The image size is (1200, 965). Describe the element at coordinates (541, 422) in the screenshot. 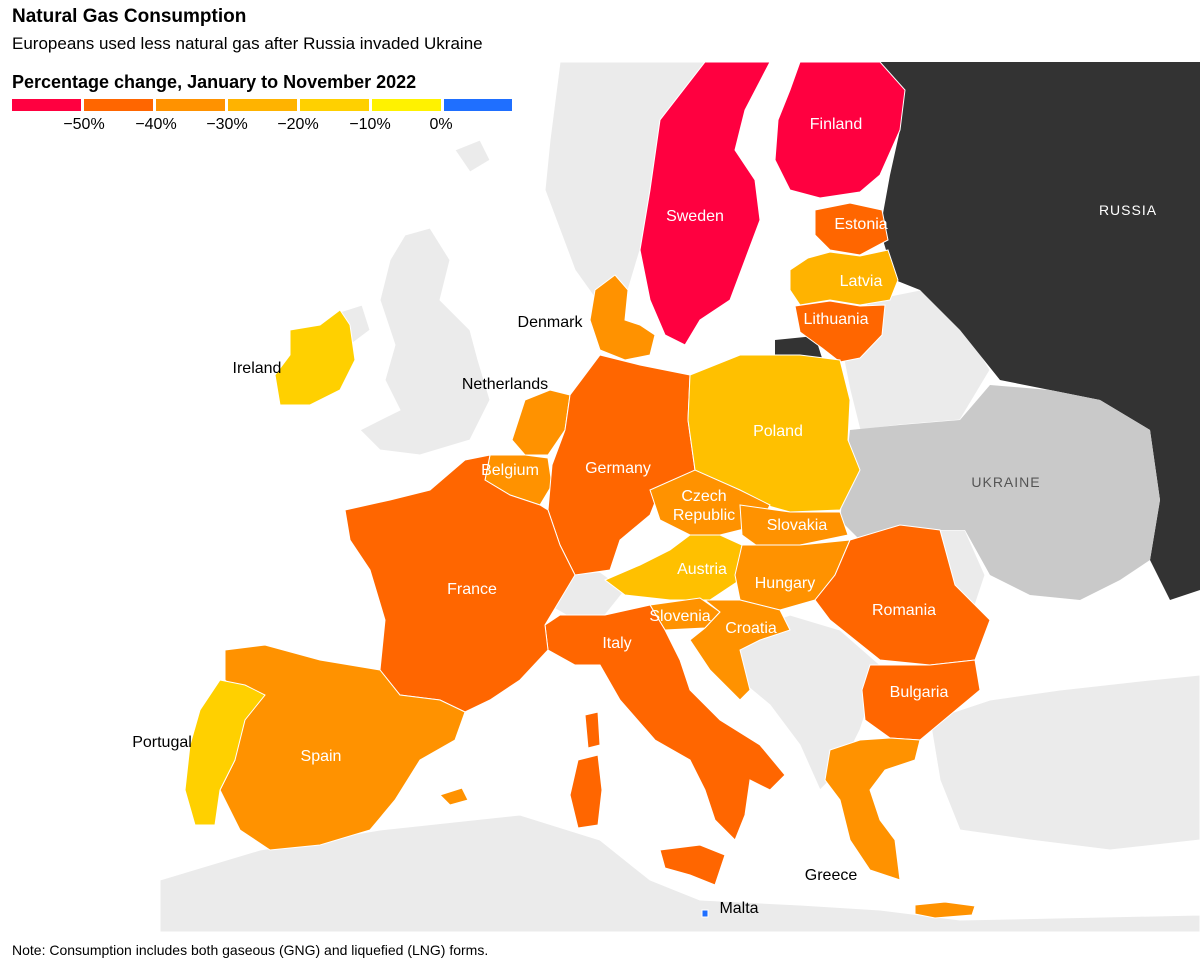

I see `country-netherlands` at that location.